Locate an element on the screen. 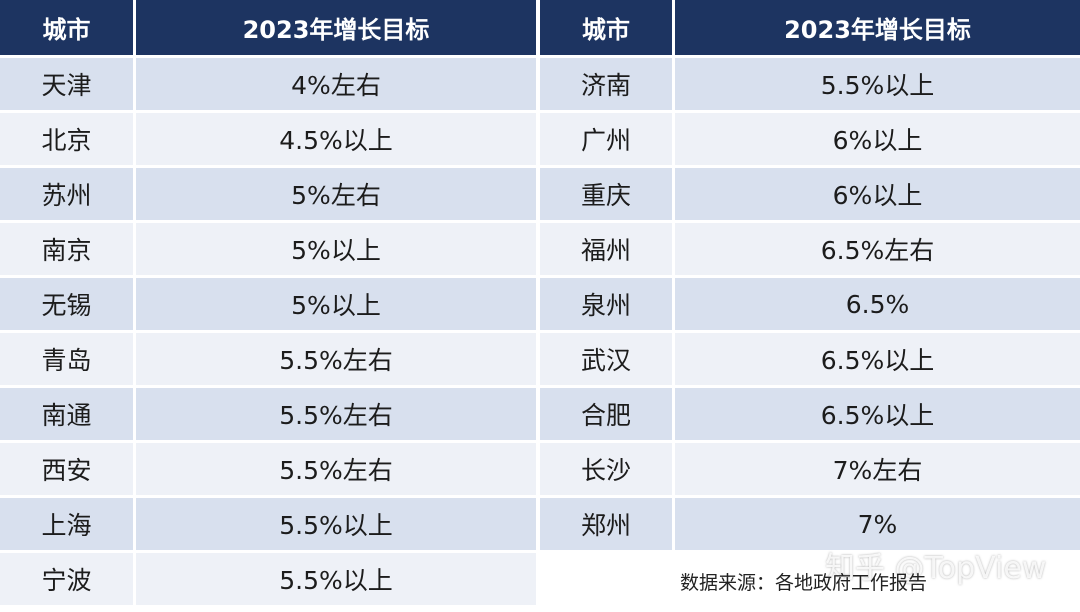 The height and width of the screenshot is (612, 1080). target-cell: 7%左右 is located at coordinates (877, 469).